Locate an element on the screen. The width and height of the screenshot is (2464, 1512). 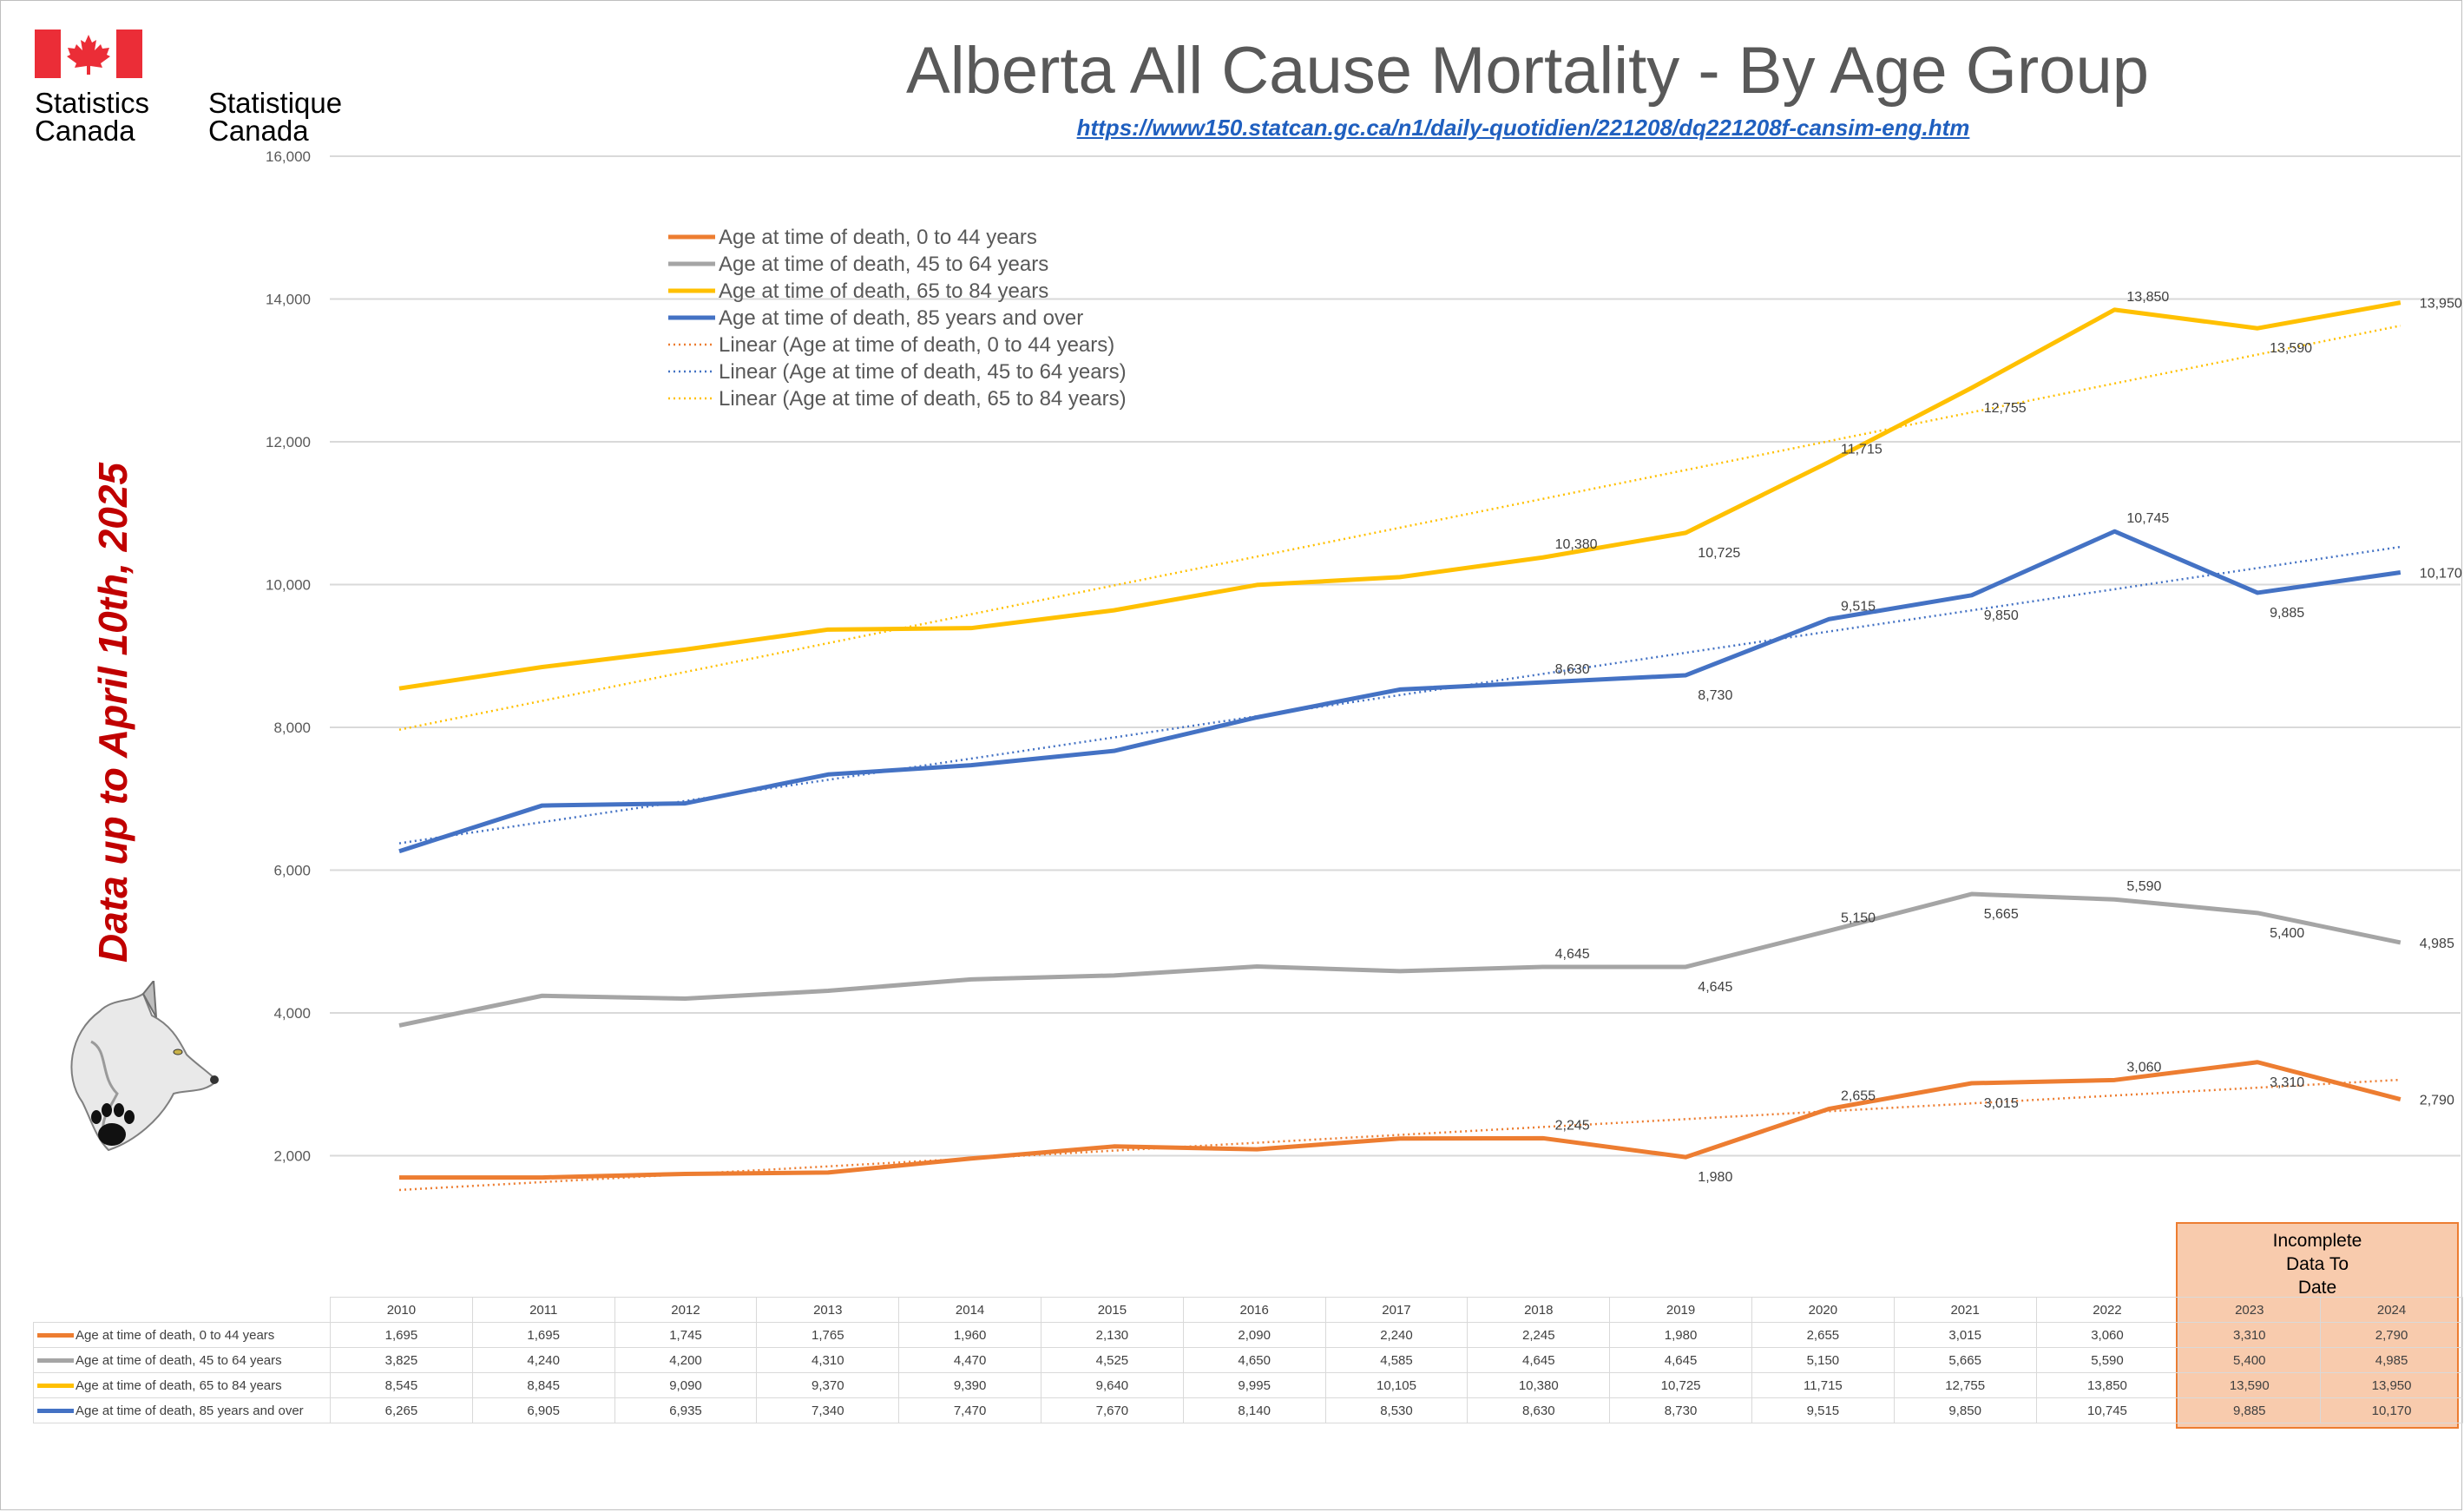
flag-bar-left is located at coordinates (48, 54).